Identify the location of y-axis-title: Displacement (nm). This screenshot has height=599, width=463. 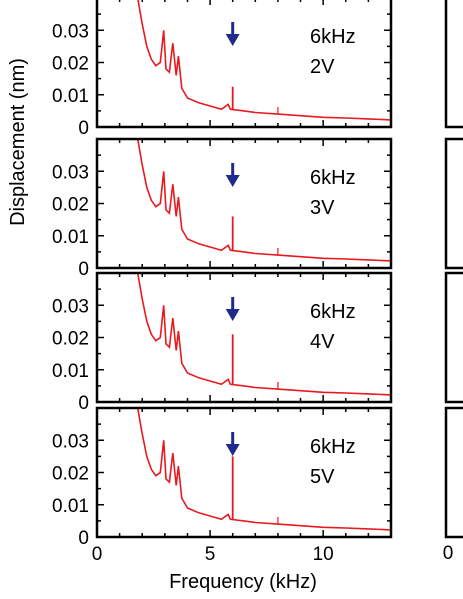
(18, 142).